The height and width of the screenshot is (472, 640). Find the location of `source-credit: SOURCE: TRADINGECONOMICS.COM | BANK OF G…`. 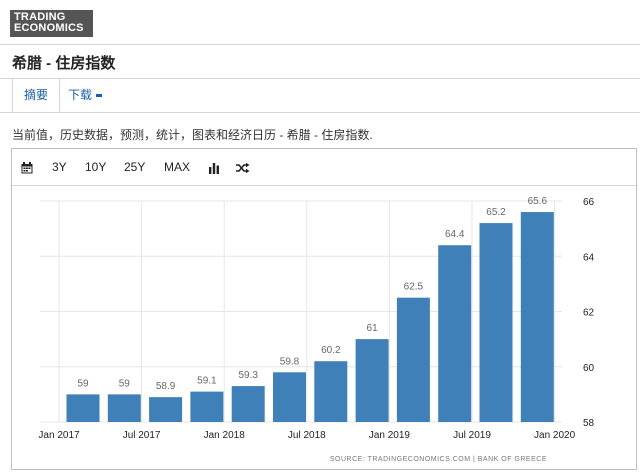

source-credit: SOURCE: TRADINGECONOMICS.COM | BANK OF G… is located at coordinates (438, 459).